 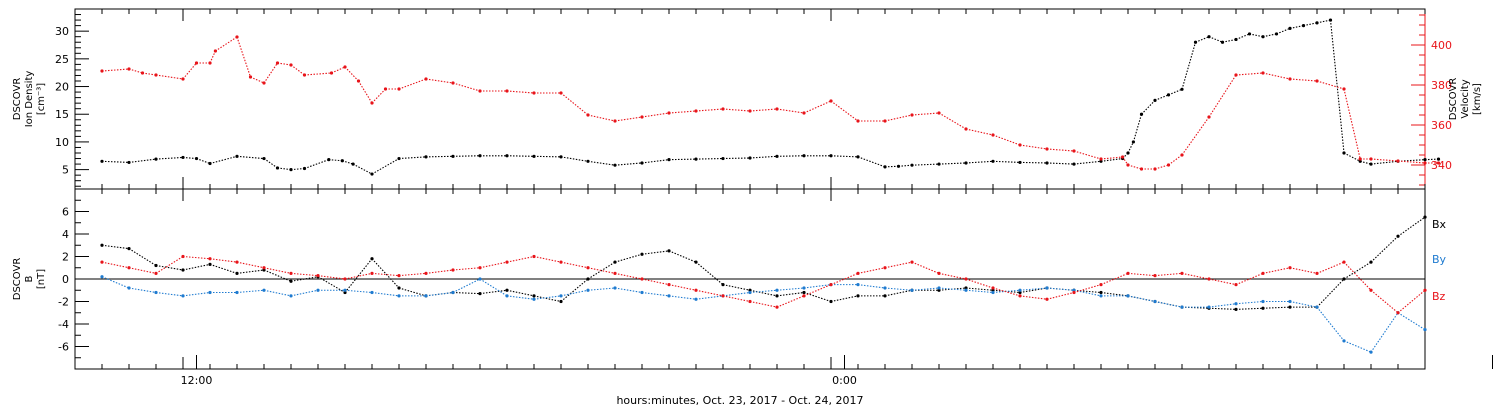 What do you see at coordinates (844, 380) in the screenshot?
I see `x-tick-label: 0:00` at bounding box center [844, 380].